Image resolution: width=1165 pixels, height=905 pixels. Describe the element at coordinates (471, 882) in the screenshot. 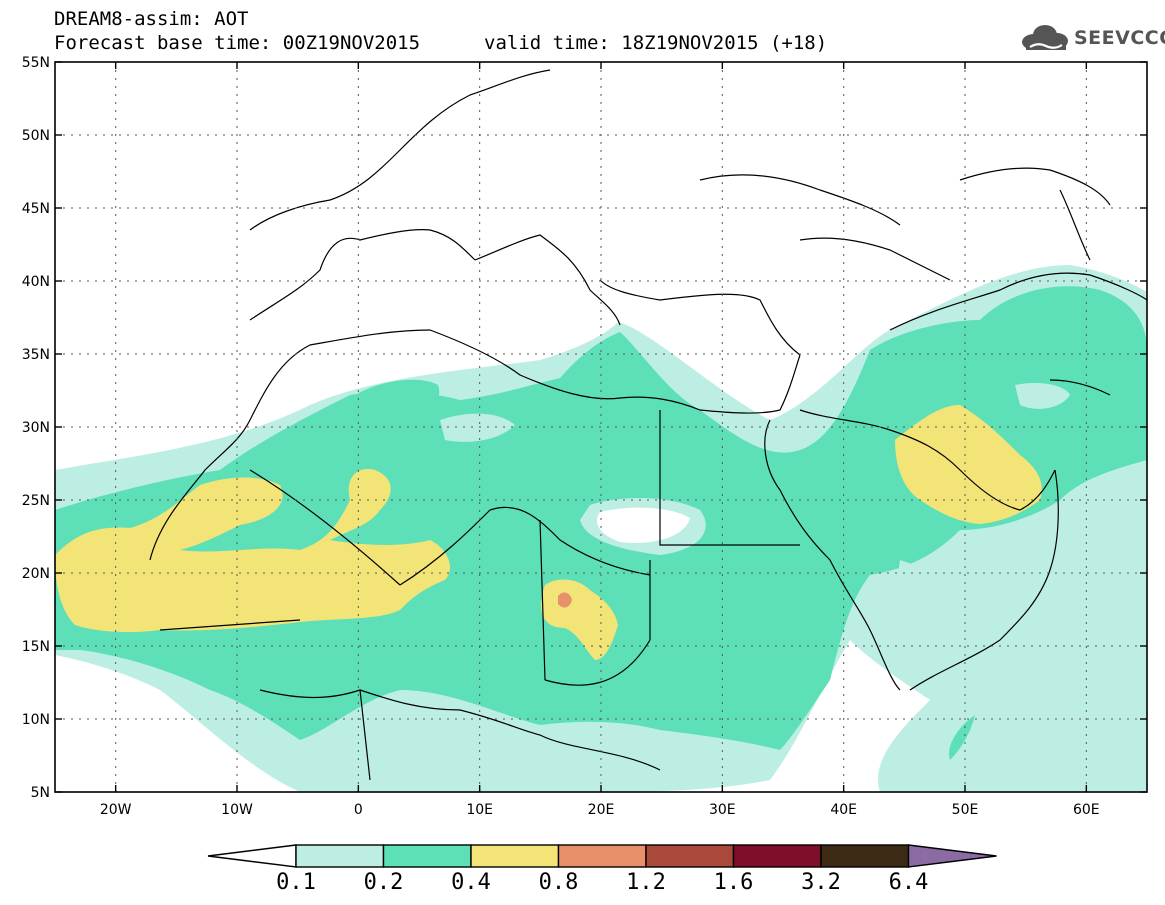

I see `colorbar-label: 0.4` at that location.